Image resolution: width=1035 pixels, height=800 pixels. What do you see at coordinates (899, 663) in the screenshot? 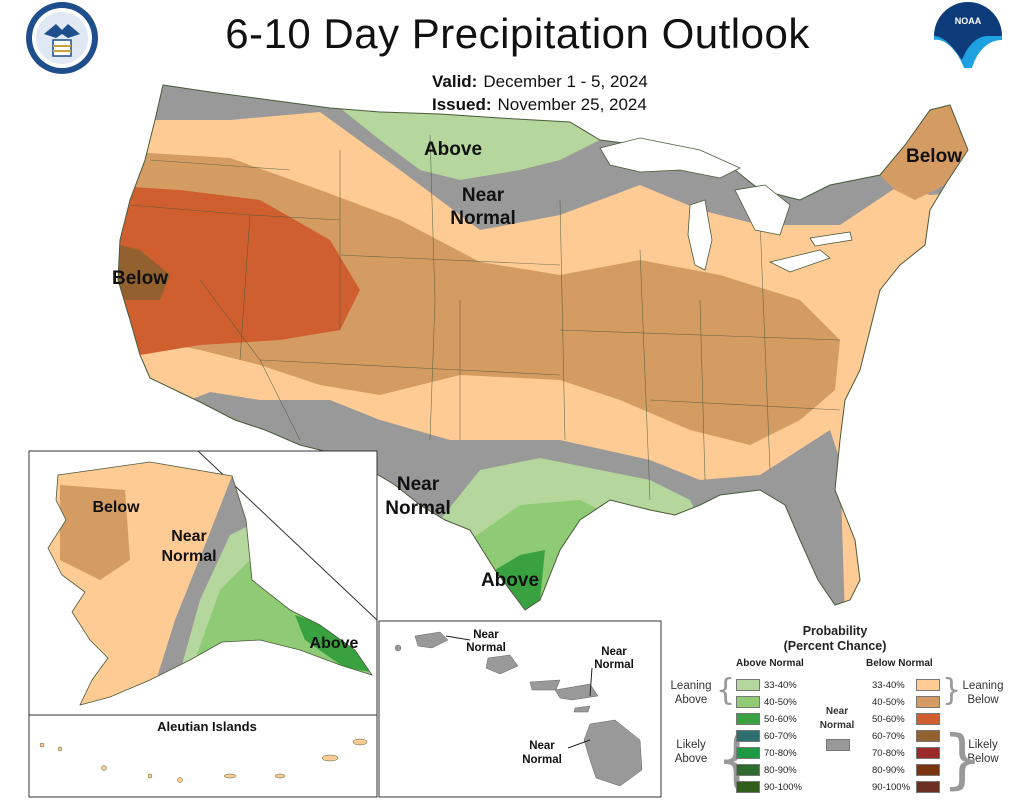
I see `legend-below-header: Below Normal` at bounding box center [899, 663].